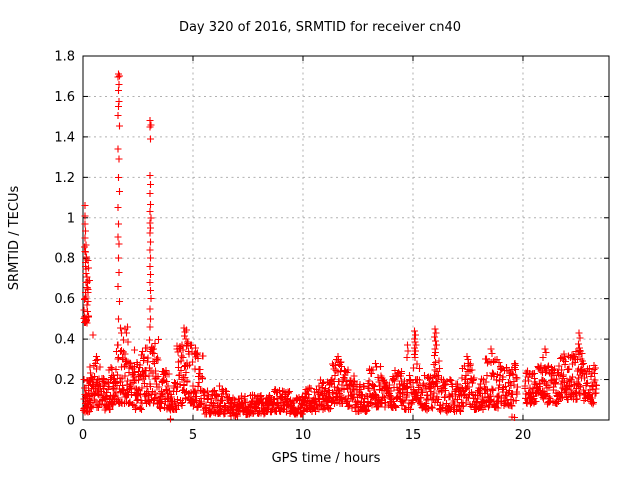 This screenshot has width=640, height=484. I want to click on y-axis-label: SRMTID / TECUs, so click(14, 238).